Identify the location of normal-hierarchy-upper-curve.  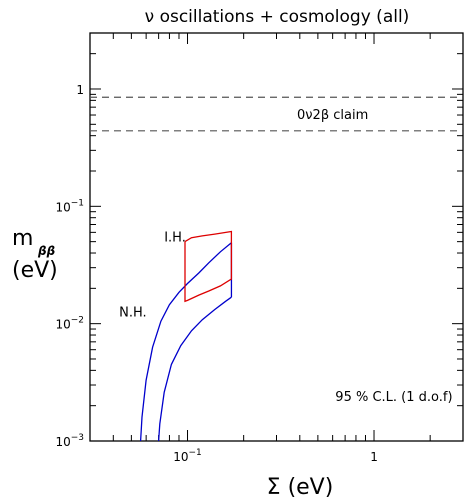
(185, 342).